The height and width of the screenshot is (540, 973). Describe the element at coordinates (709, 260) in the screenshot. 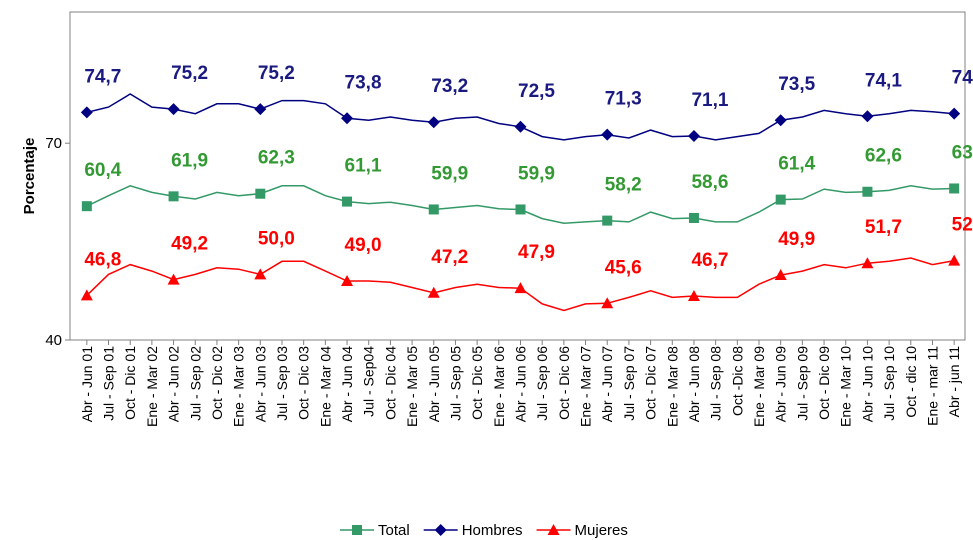

I see `data-label: 46,7` at that location.